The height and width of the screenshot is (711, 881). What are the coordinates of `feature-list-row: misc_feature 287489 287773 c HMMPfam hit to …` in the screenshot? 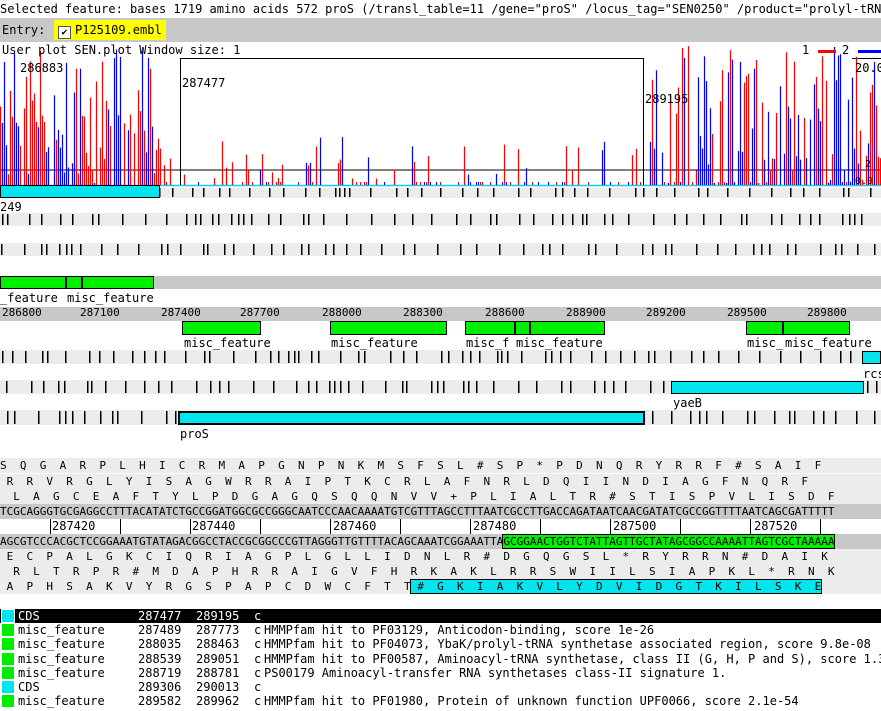 It's located at (440, 630).